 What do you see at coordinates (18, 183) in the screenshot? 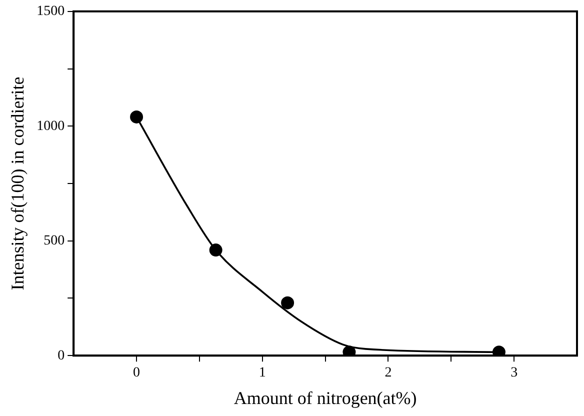
I see `y-axis-title: Intensity of(100) in cordierite` at bounding box center [18, 183].